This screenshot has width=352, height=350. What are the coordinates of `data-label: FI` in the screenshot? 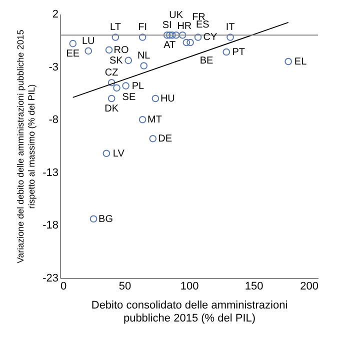 It's located at (143, 28).